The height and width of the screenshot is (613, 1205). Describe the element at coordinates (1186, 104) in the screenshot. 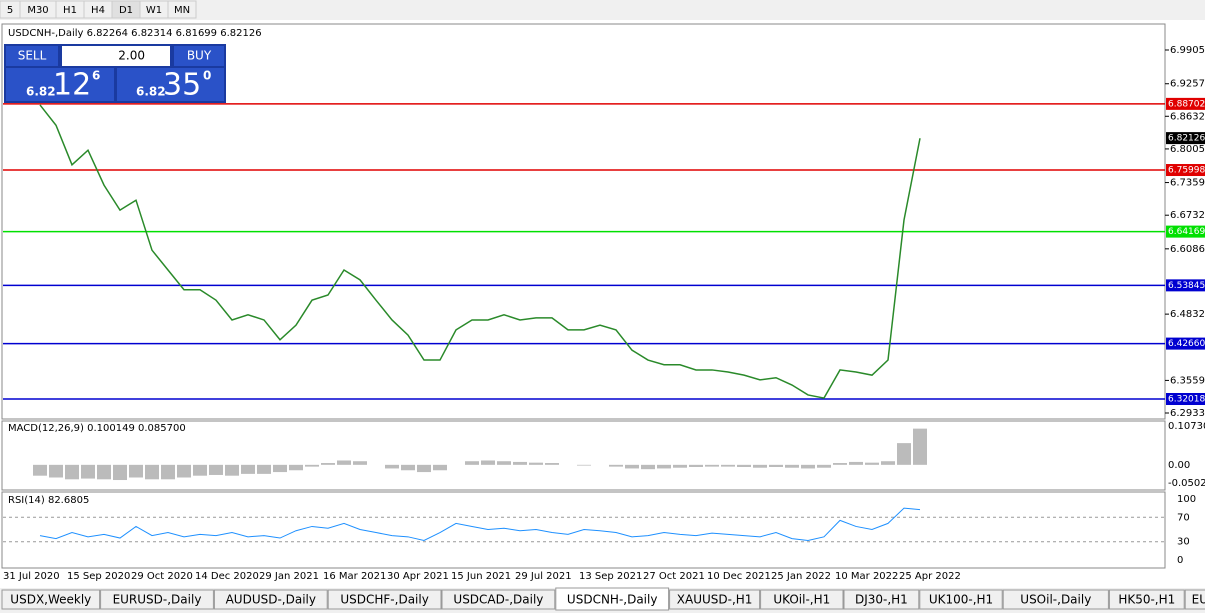

I see `level-label: 6.88702` at that location.